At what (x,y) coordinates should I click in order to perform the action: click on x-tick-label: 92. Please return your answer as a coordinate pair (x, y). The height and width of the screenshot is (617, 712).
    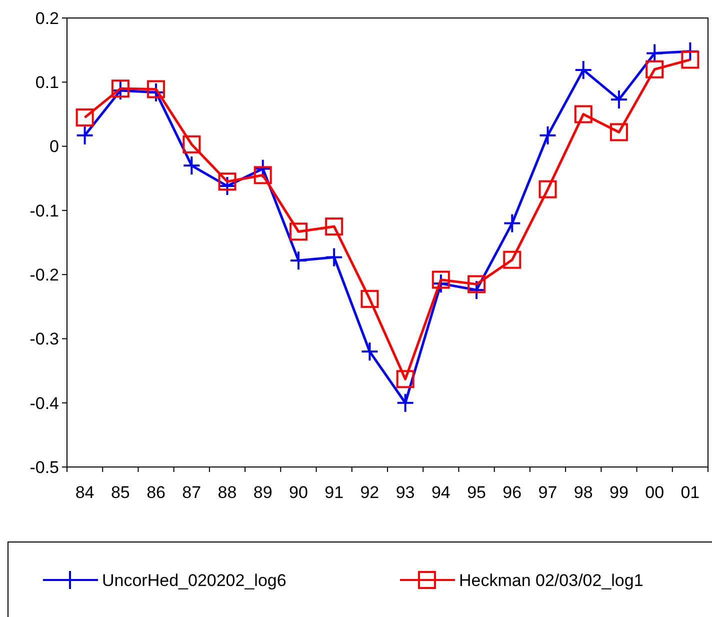
    Looking at the image, I should click on (370, 492).